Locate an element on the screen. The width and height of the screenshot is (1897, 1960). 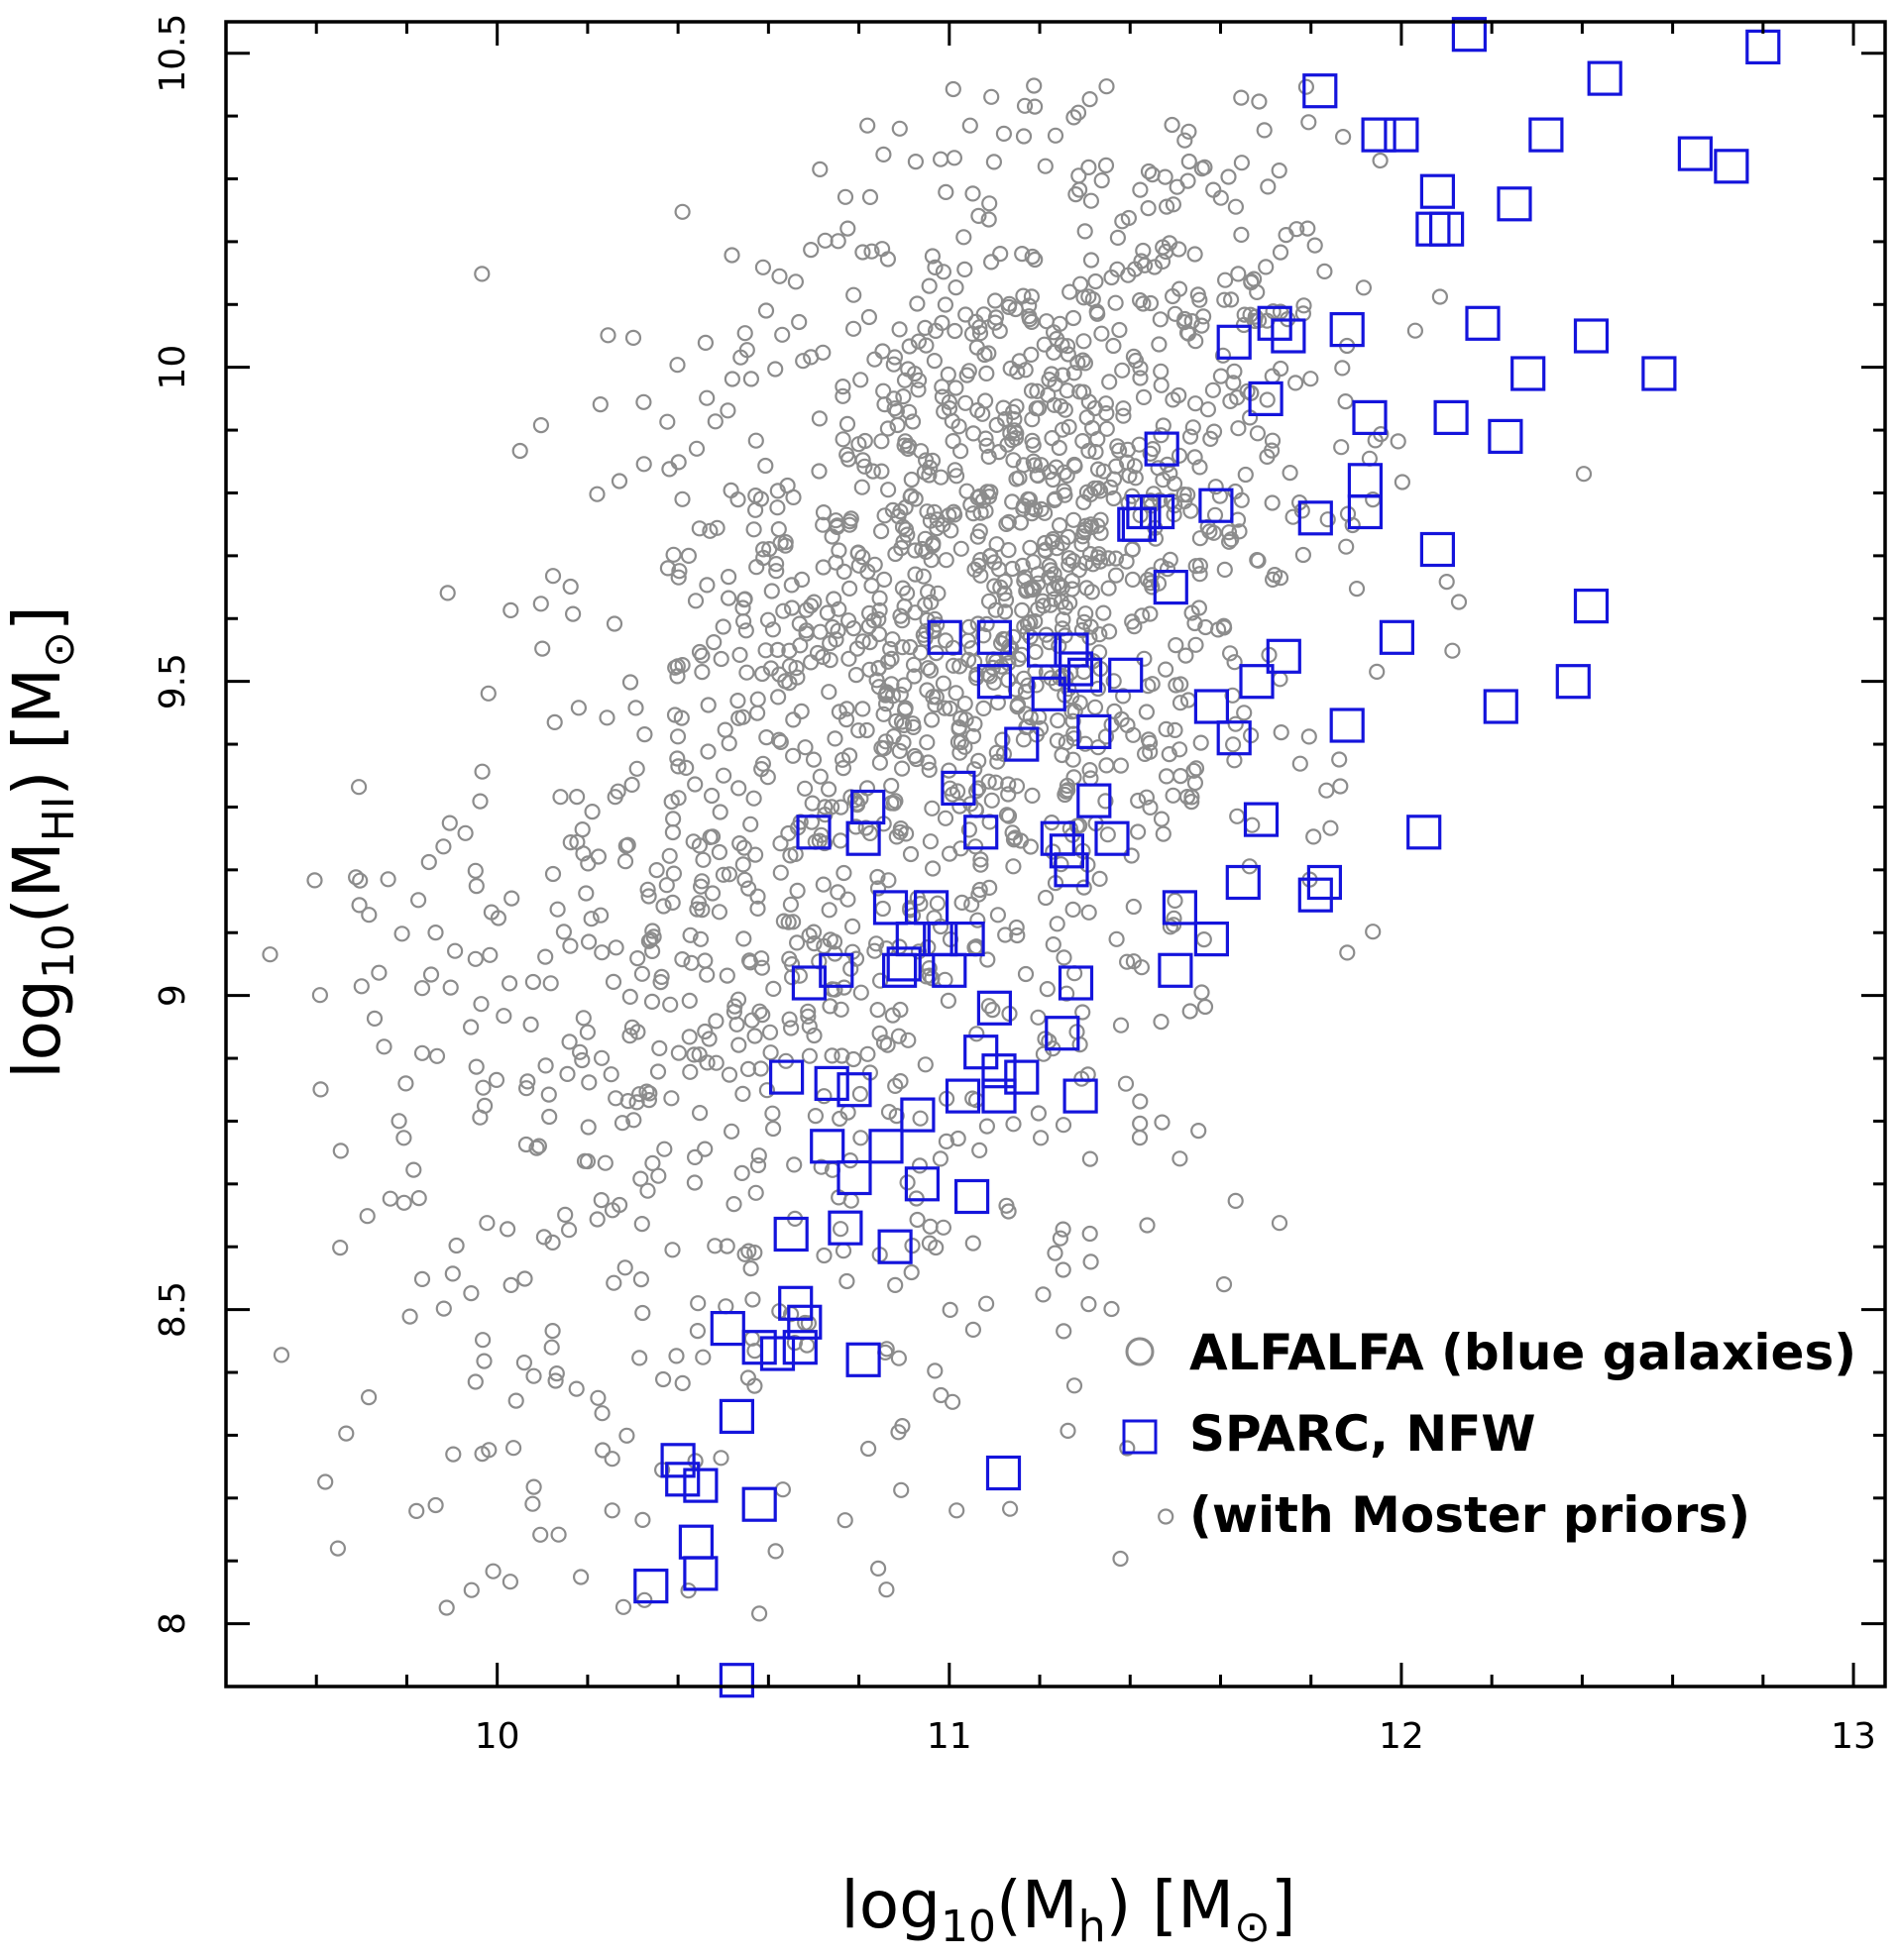
legend-circle-marker is located at coordinates (1140, 1351).